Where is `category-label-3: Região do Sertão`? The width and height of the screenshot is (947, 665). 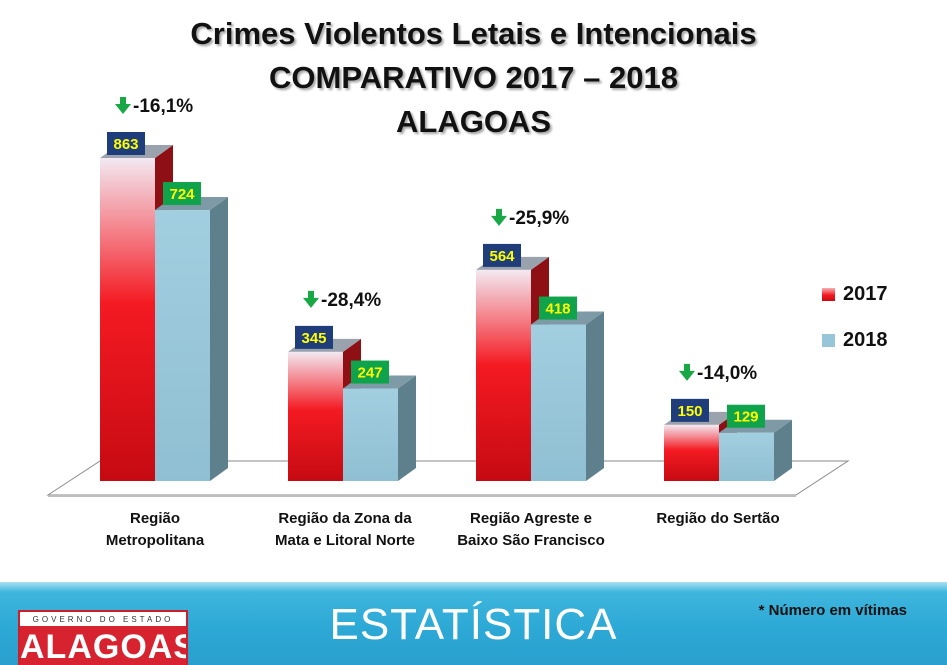 category-label-3: Região do Sertão is located at coordinates (718, 519).